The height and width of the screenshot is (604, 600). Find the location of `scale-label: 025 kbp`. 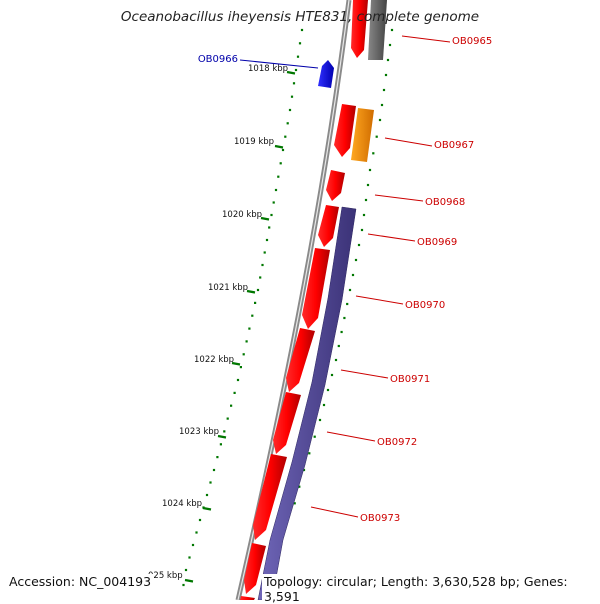

scale-label: 025 kbp is located at coordinates (165, 576).